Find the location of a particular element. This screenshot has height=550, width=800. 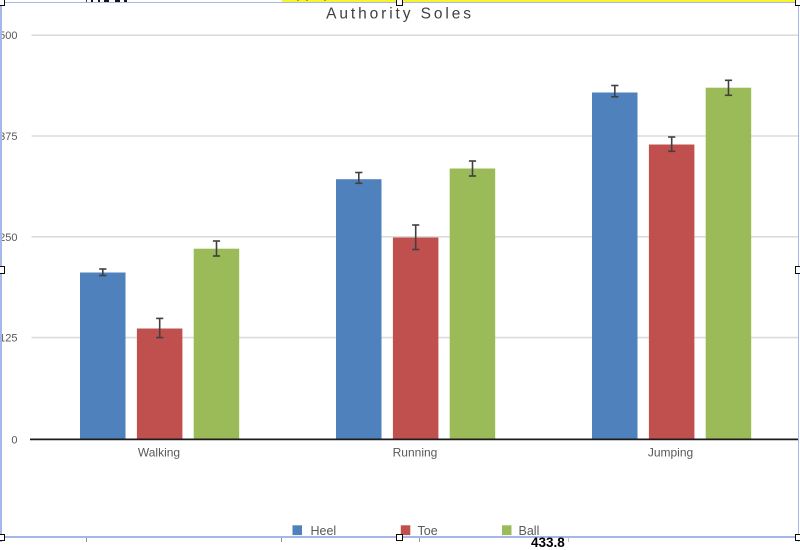

svg-text: Running is located at coordinates (415, 453).